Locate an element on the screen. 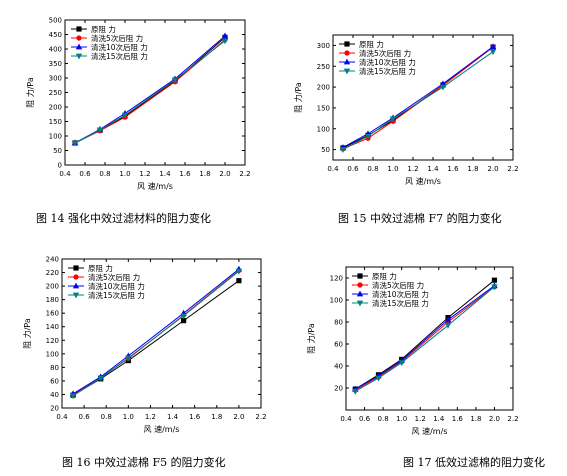 Image resolution: width=567 pixels, height=476 pixels. y-tick-label: 150 is located at coordinates (55, 122).